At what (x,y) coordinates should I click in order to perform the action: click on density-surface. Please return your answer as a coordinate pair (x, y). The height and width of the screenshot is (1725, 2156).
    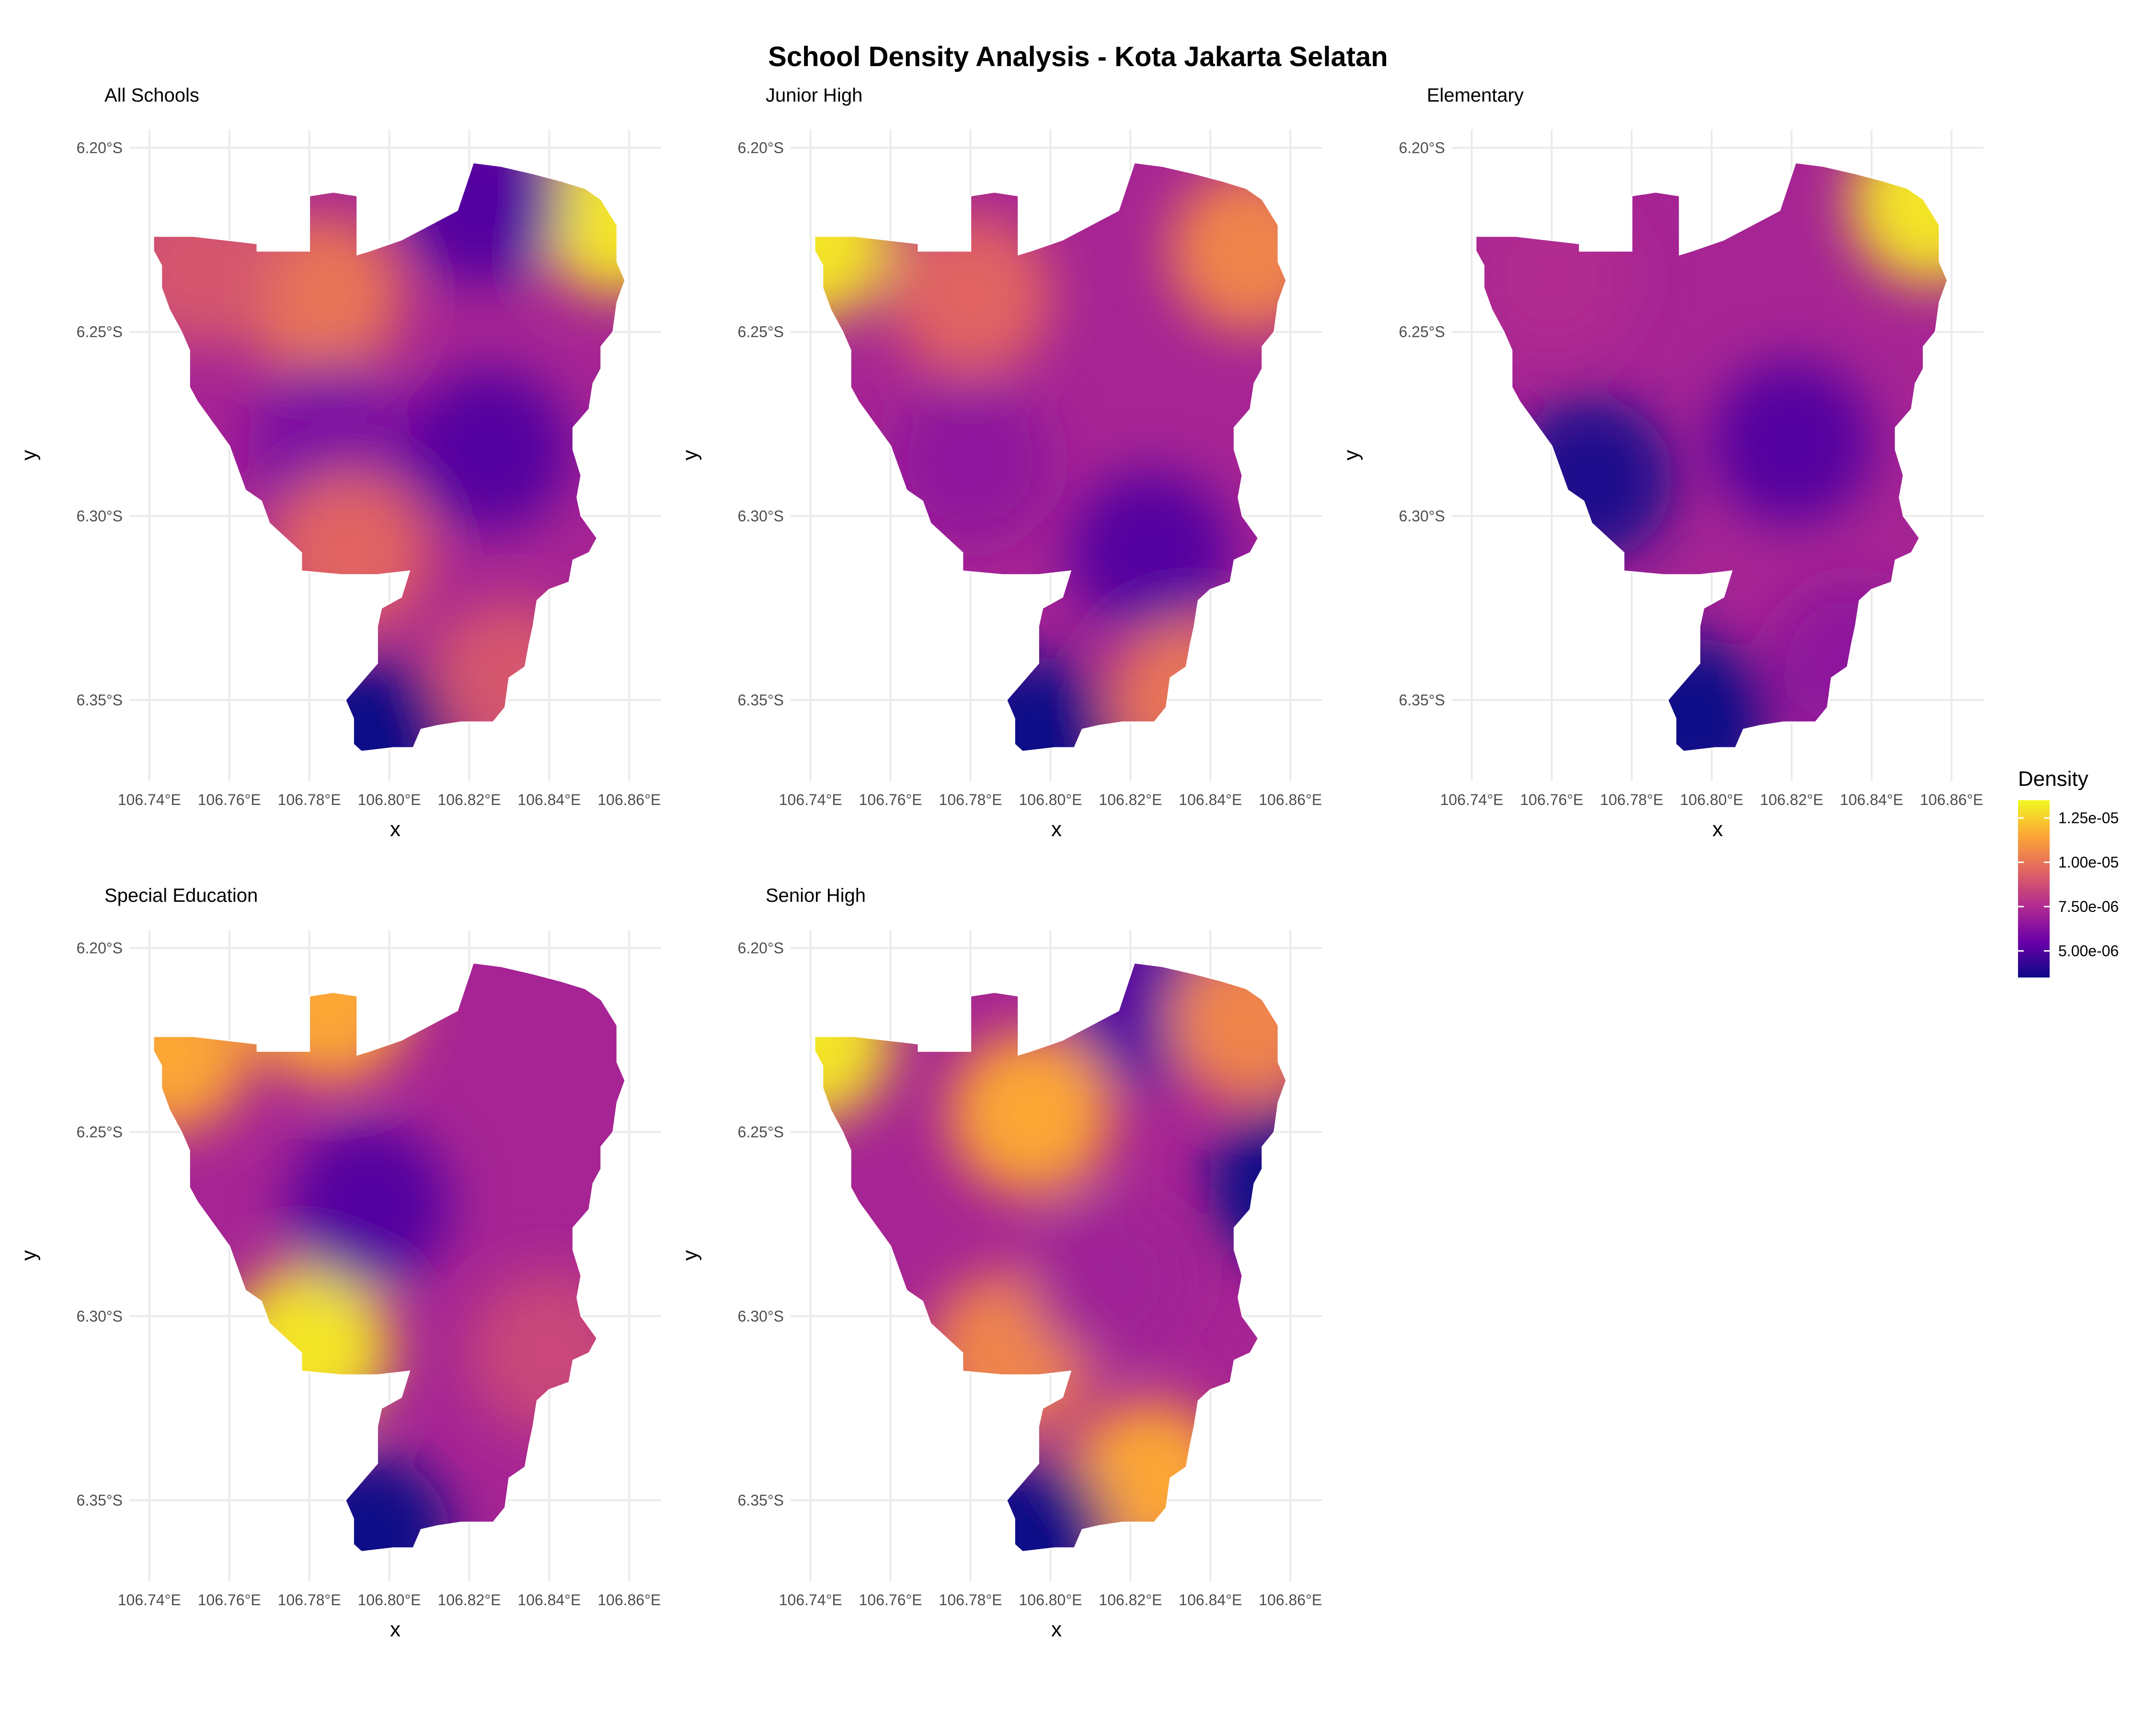
    Looking at the image, I should click on (1050, 457).